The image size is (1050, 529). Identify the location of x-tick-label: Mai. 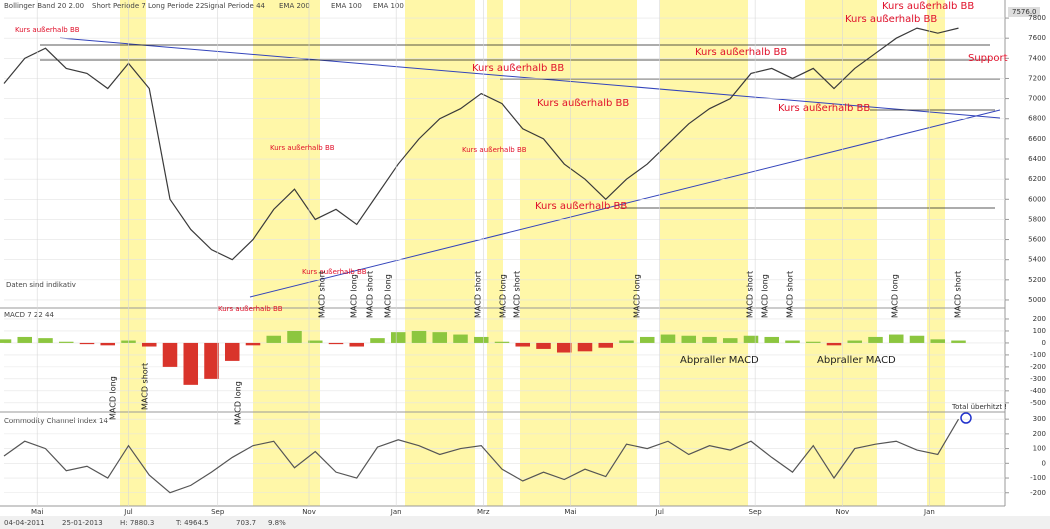
(37, 512).